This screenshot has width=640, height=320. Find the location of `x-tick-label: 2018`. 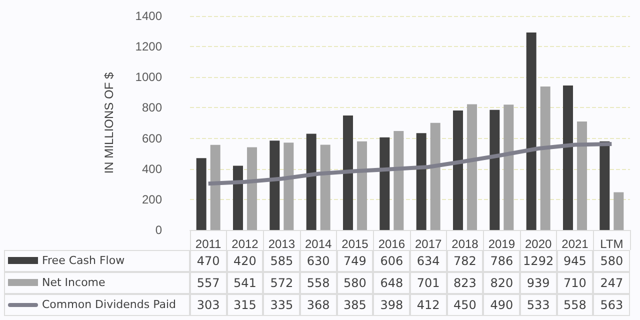

x-tick-label: 2018 is located at coordinates (465, 244).